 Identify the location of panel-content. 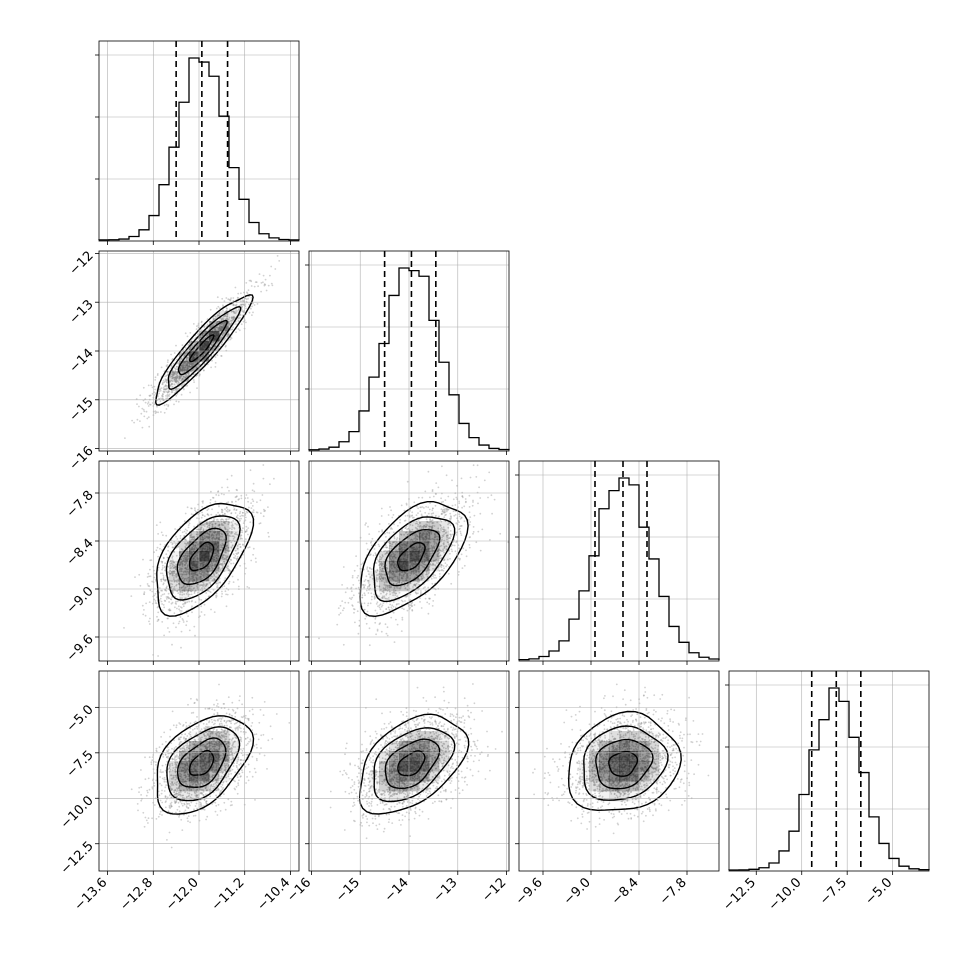
(199, 560).